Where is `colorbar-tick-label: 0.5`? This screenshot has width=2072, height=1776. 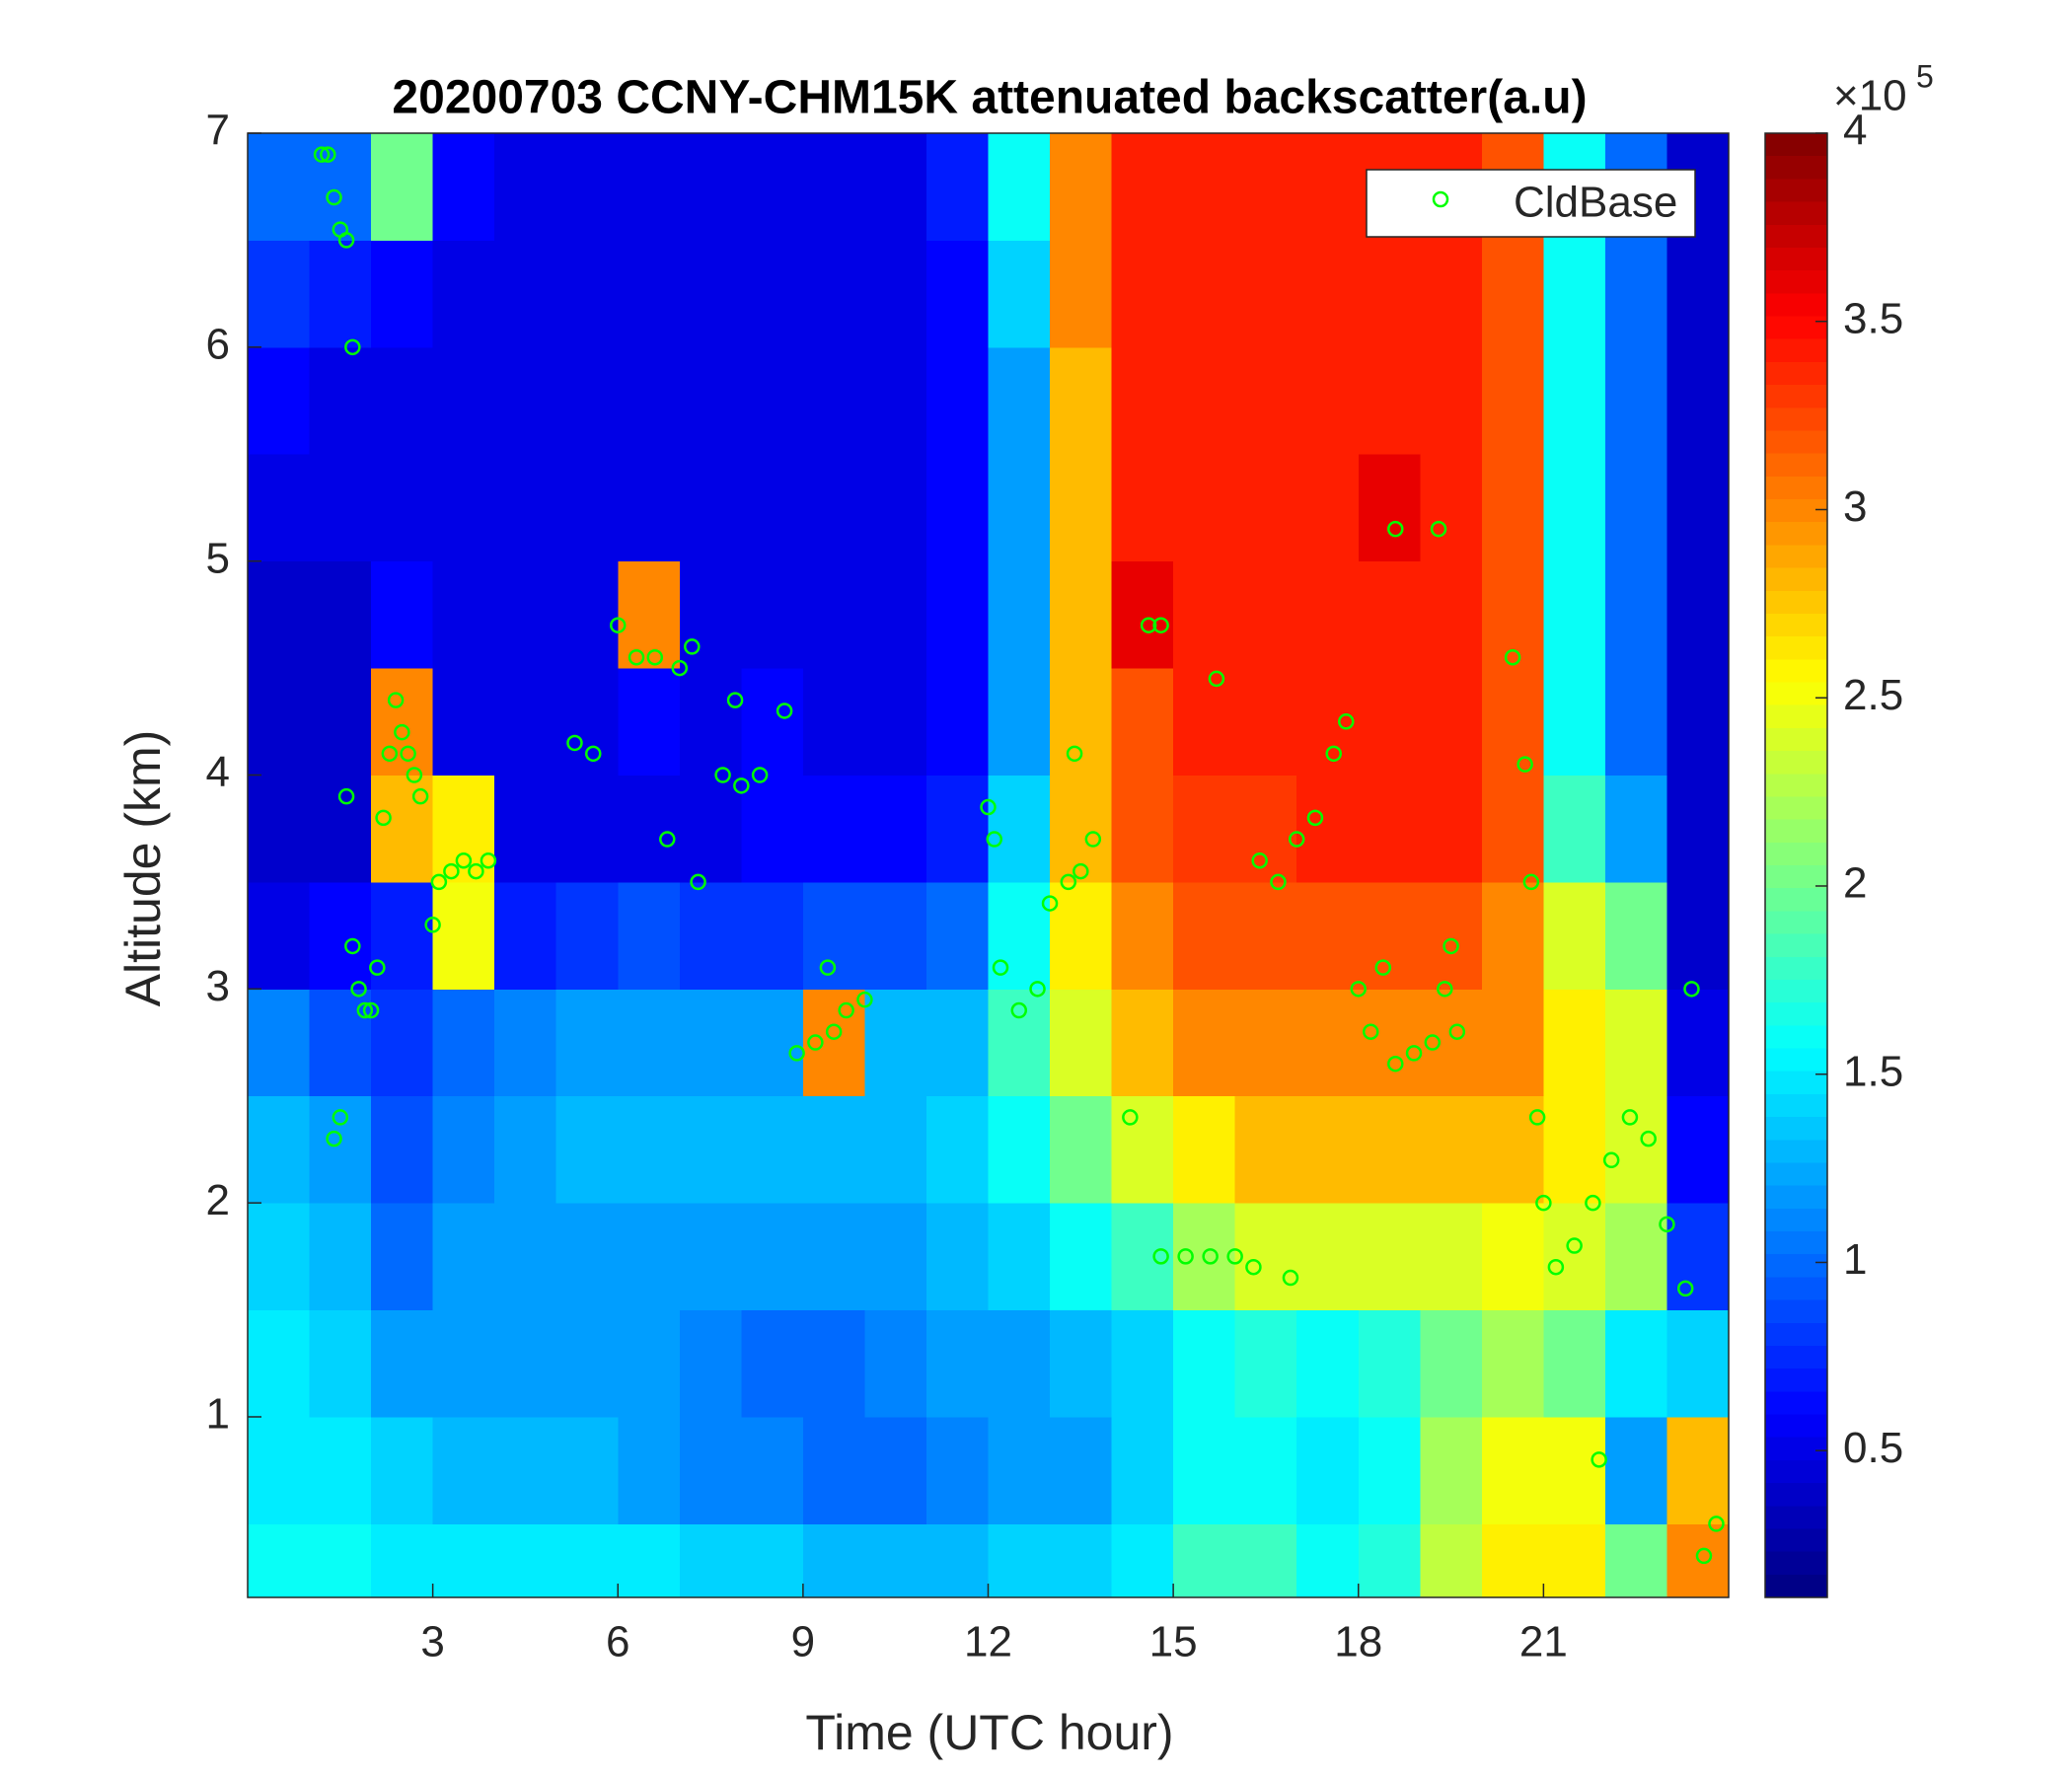 colorbar-tick-label: 0.5 is located at coordinates (1873, 1448).